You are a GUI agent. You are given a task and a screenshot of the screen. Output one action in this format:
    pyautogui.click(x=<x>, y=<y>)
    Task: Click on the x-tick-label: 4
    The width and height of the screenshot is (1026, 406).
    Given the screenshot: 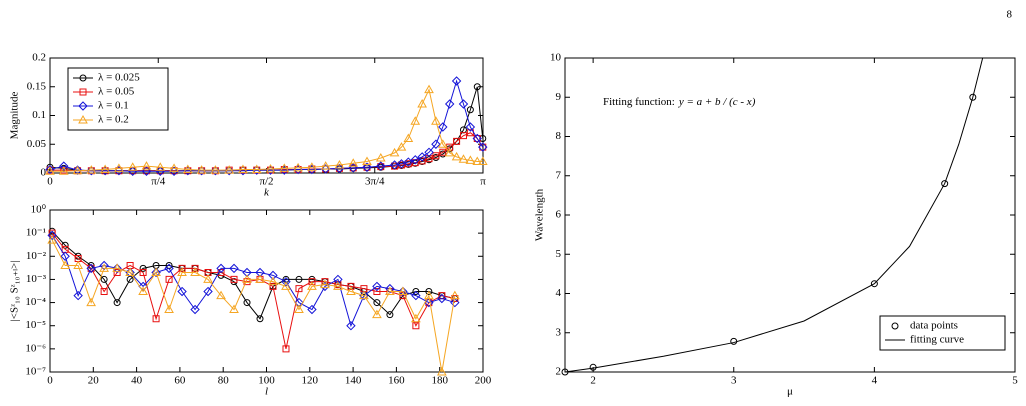 What is the action you would take?
    pyautogui.click(x=875, y=381)
    